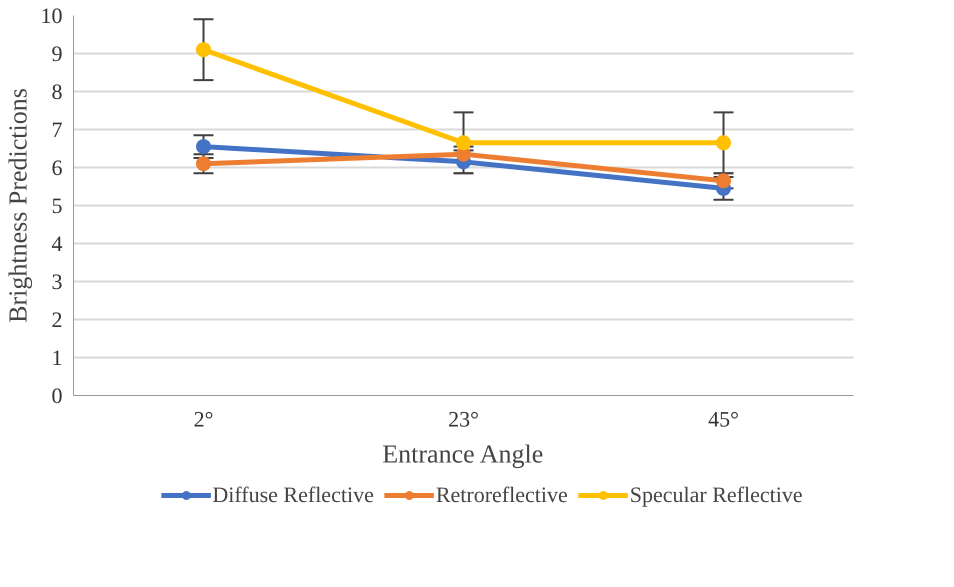  I want to click on y-tick-label: 6, so click(57, 167).